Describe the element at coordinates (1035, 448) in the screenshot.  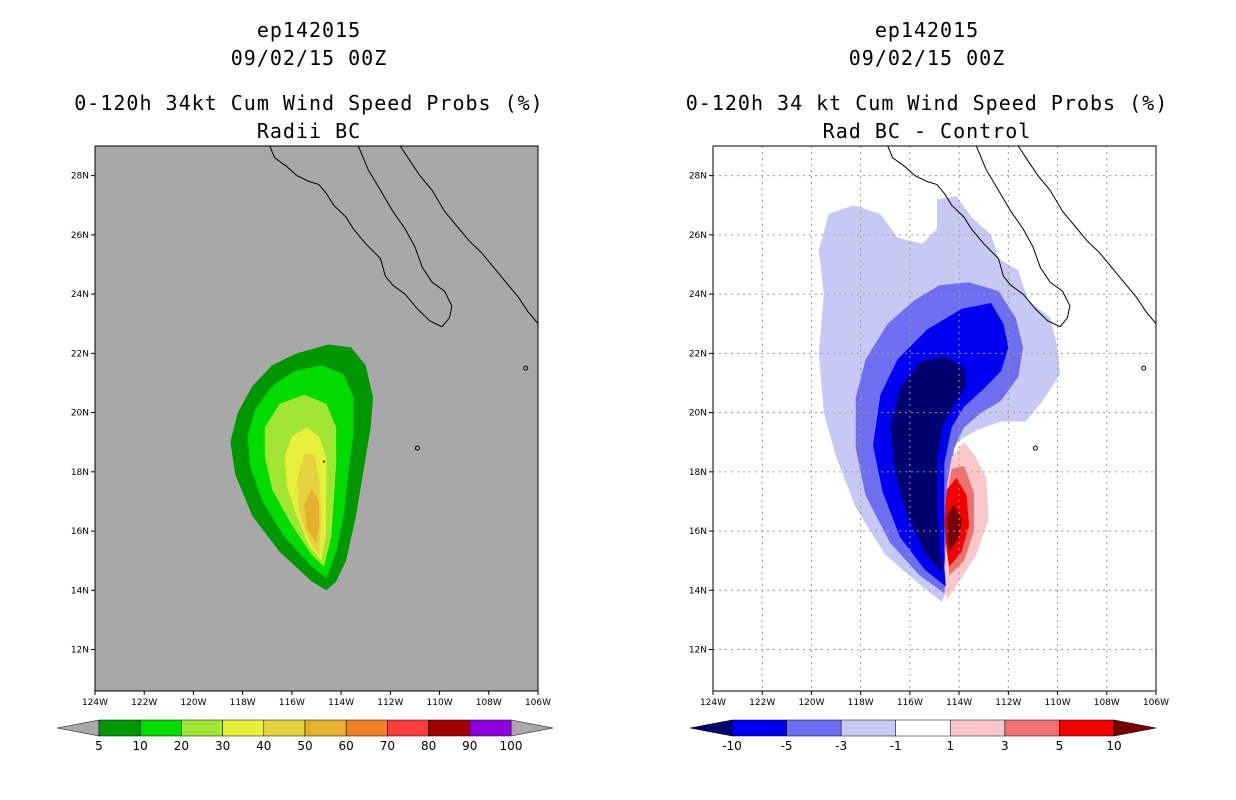
I see `island-socorro` at that location.